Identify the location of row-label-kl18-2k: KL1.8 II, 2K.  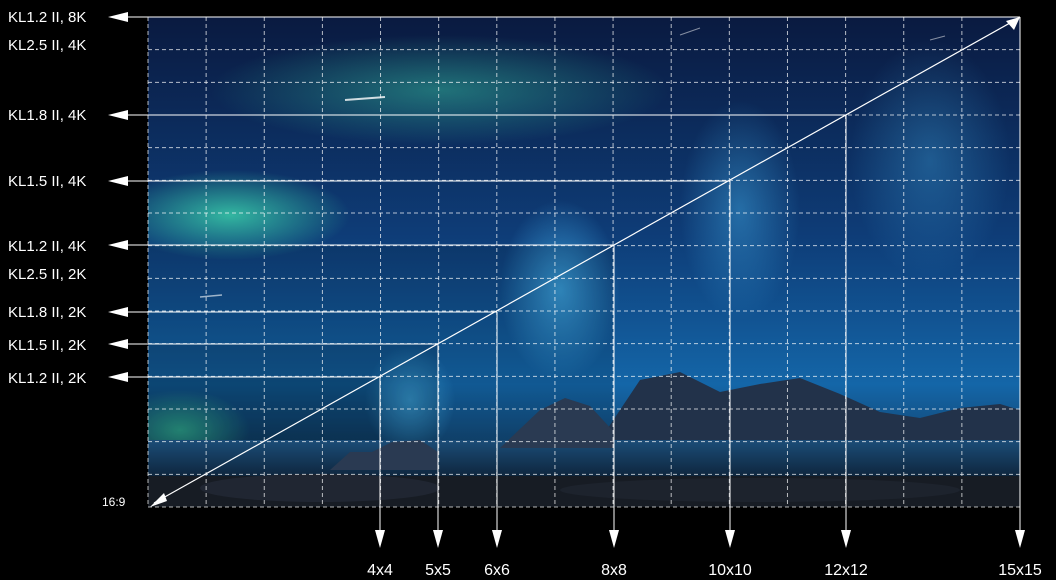
(47, 312).